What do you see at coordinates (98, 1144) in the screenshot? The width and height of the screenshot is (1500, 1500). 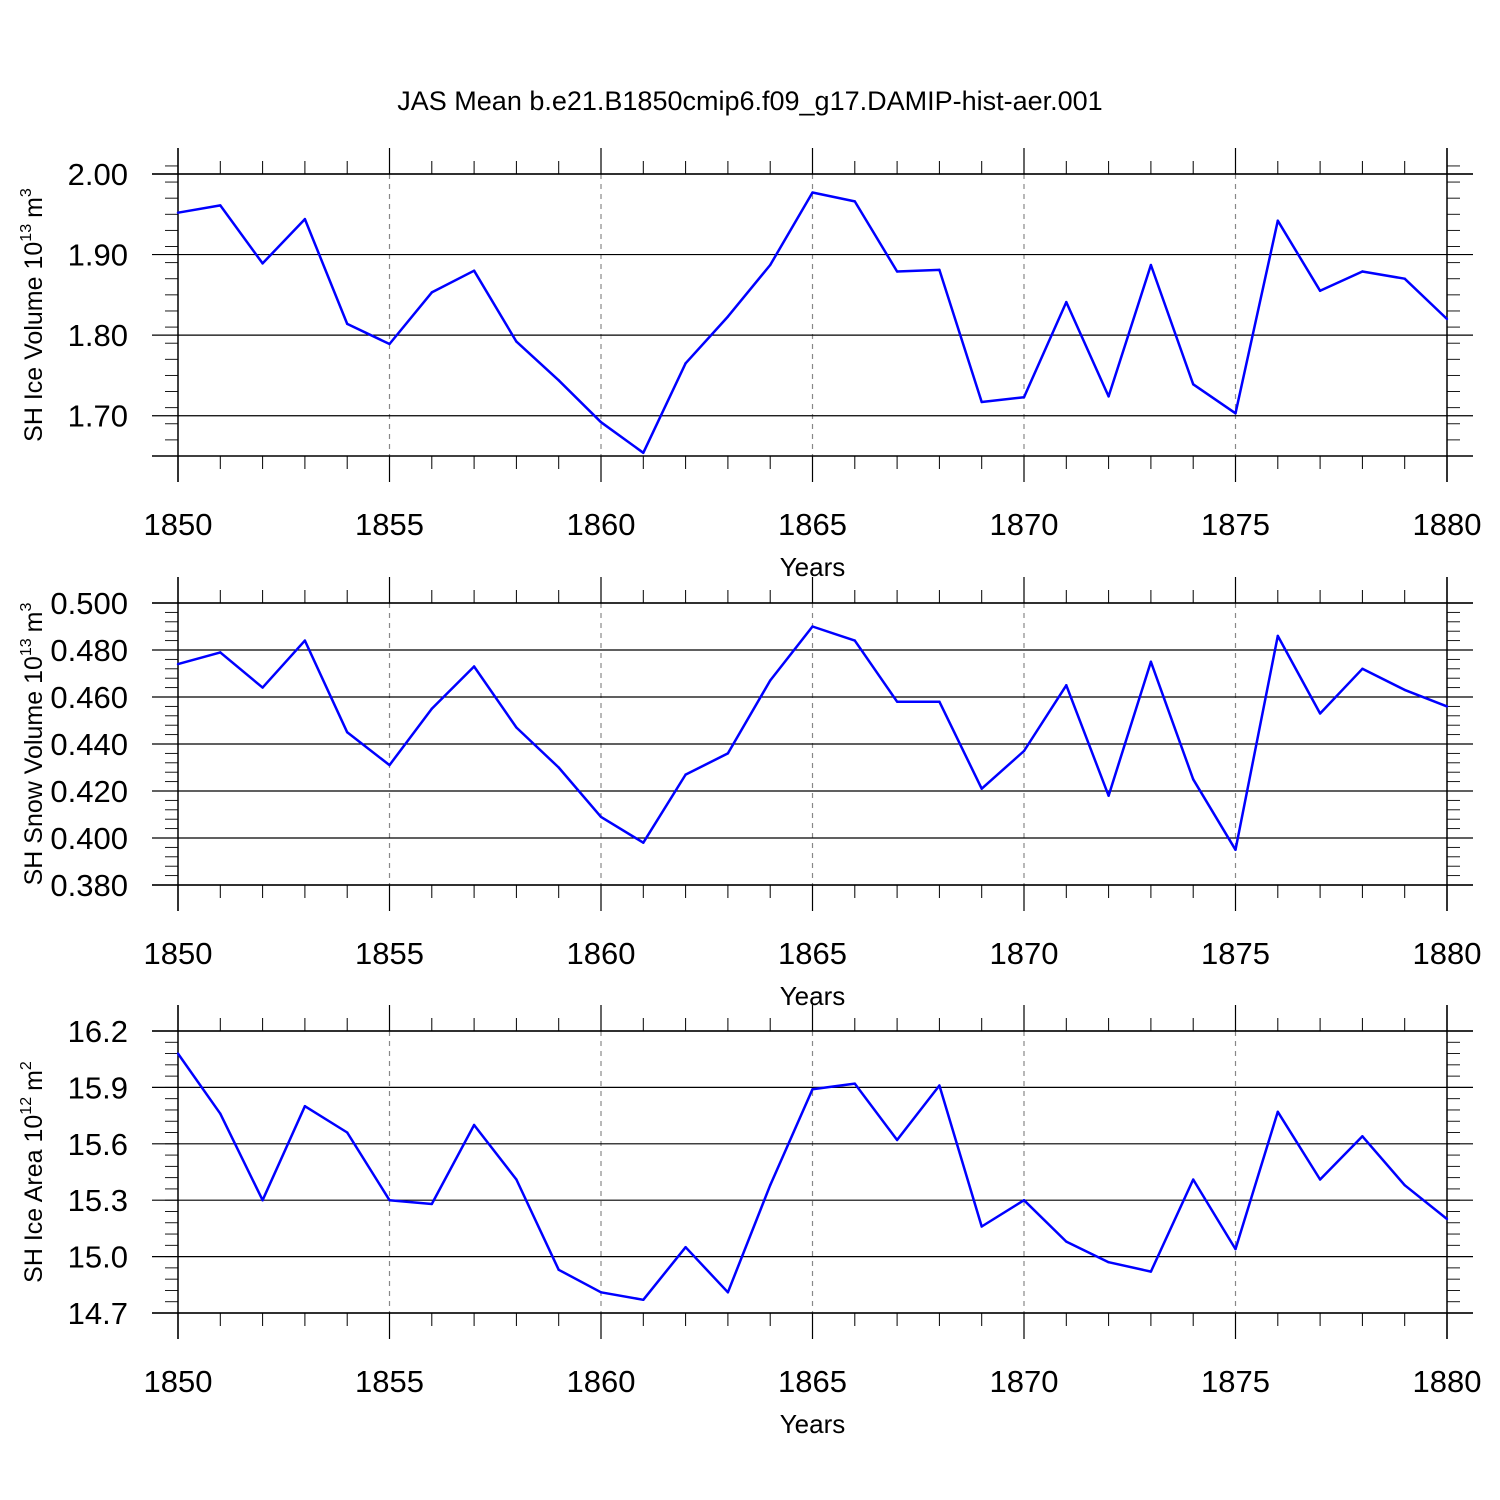 I see `y-tick-label: 15.6` at bounding box center [98, 1144].